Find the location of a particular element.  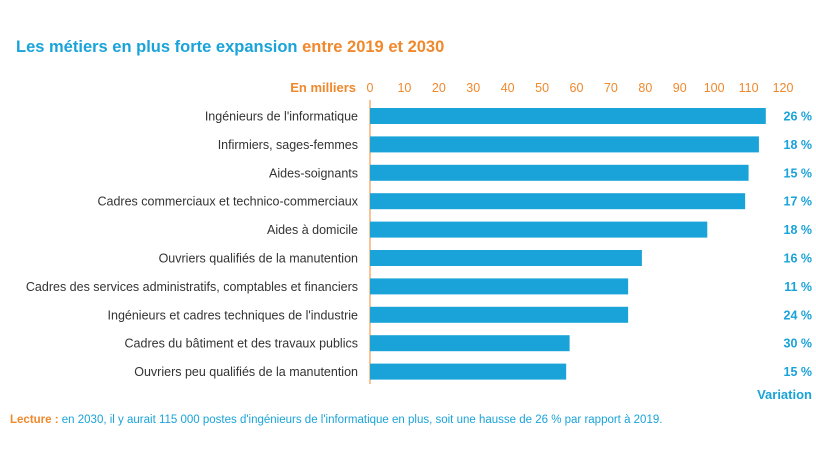

chart-title-main: Les métiers en plus forte expansion is located at coordinates (157, 47).